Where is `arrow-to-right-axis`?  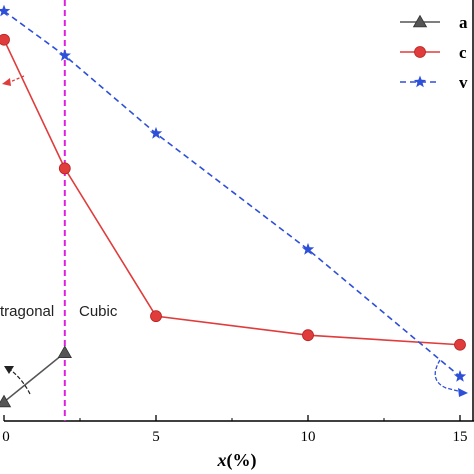
arrow-to-right-axis is located at coordinates (448, 376).